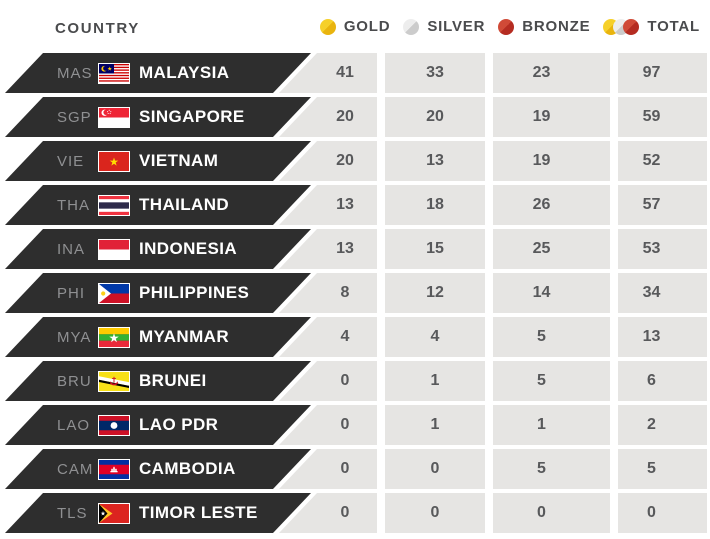  What do you see at coordinates (97, 28) in the screenshot?
I see `country-column-header: COUNTRY` at bounding box center [97, 28].